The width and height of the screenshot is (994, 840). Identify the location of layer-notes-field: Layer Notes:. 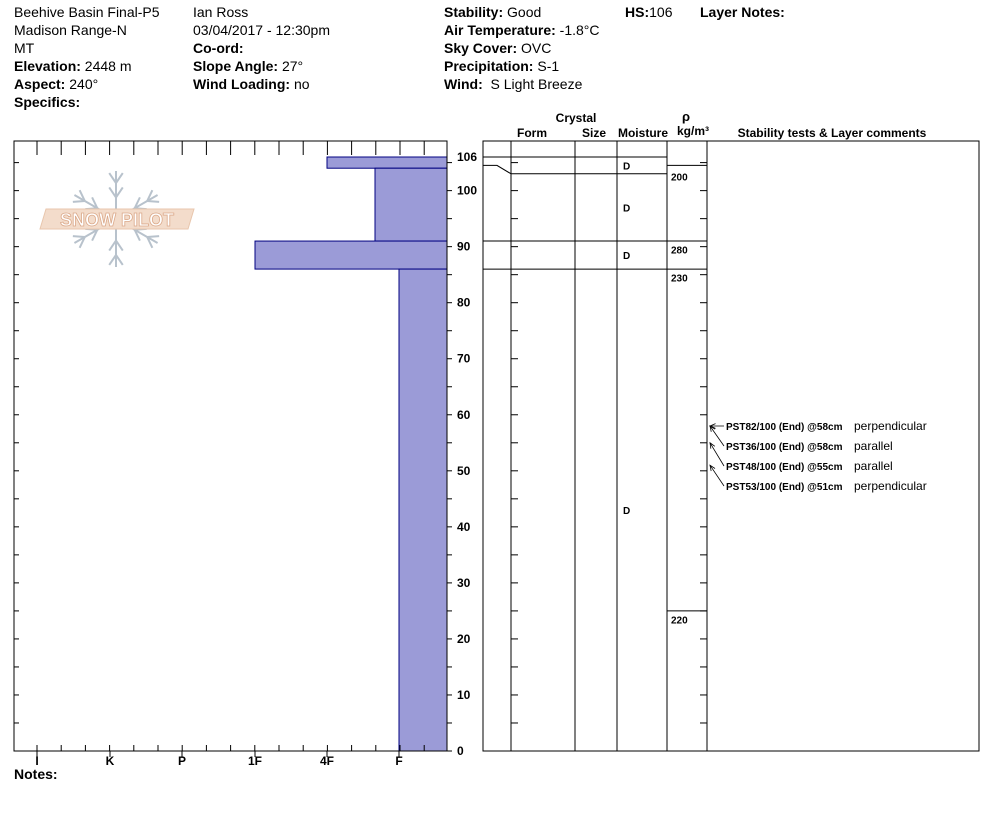
(742, 12).